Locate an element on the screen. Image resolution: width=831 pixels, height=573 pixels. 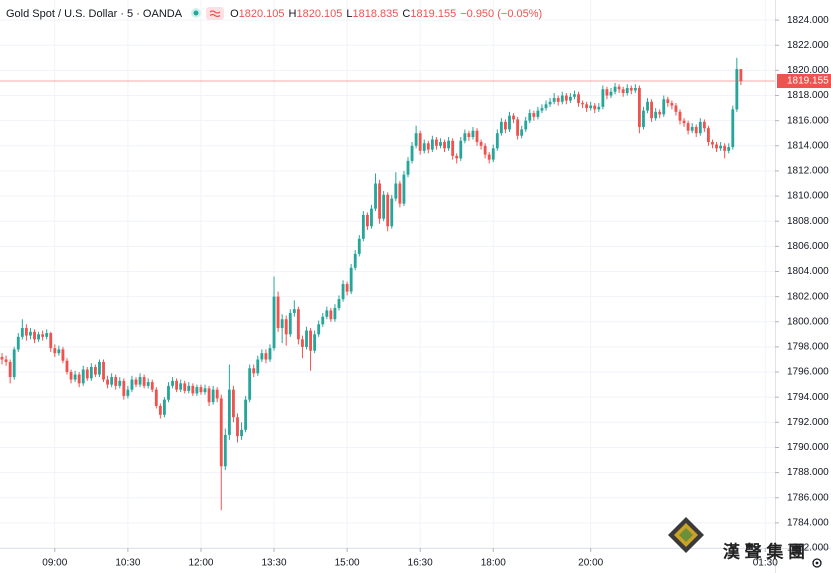
low-key: L is located at coordinates (349, 13).